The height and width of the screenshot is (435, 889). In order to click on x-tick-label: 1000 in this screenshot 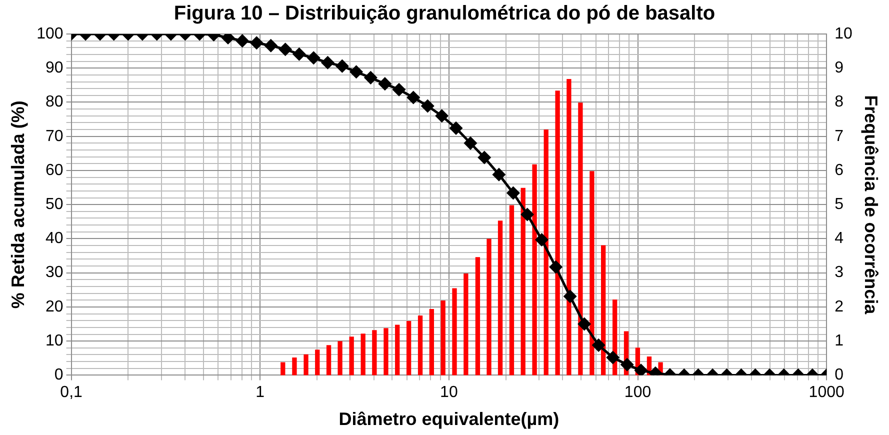, I will do `click(826, 393)`.